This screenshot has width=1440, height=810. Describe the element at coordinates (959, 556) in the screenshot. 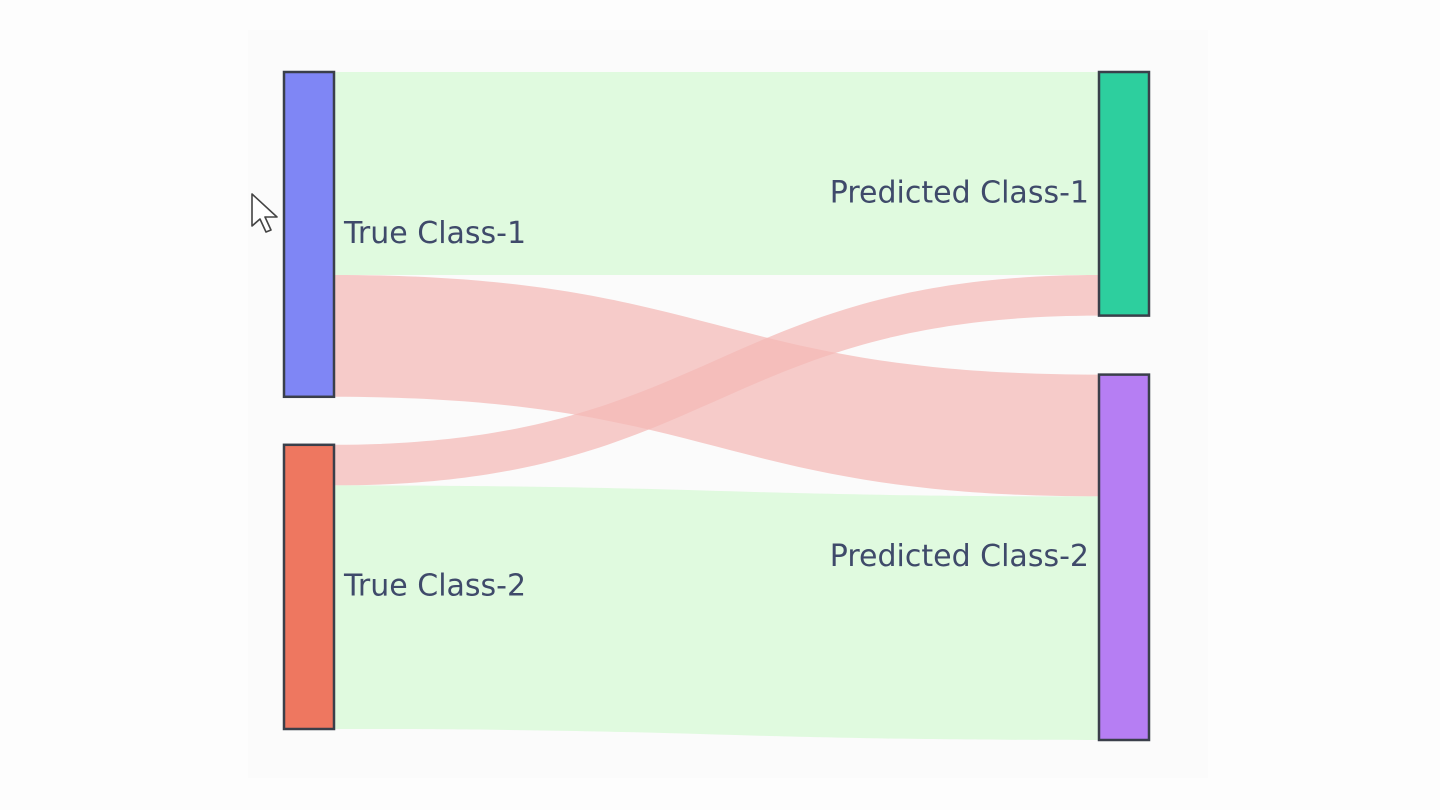

I see `node-label-p2: Predicted Class-2` at that location.